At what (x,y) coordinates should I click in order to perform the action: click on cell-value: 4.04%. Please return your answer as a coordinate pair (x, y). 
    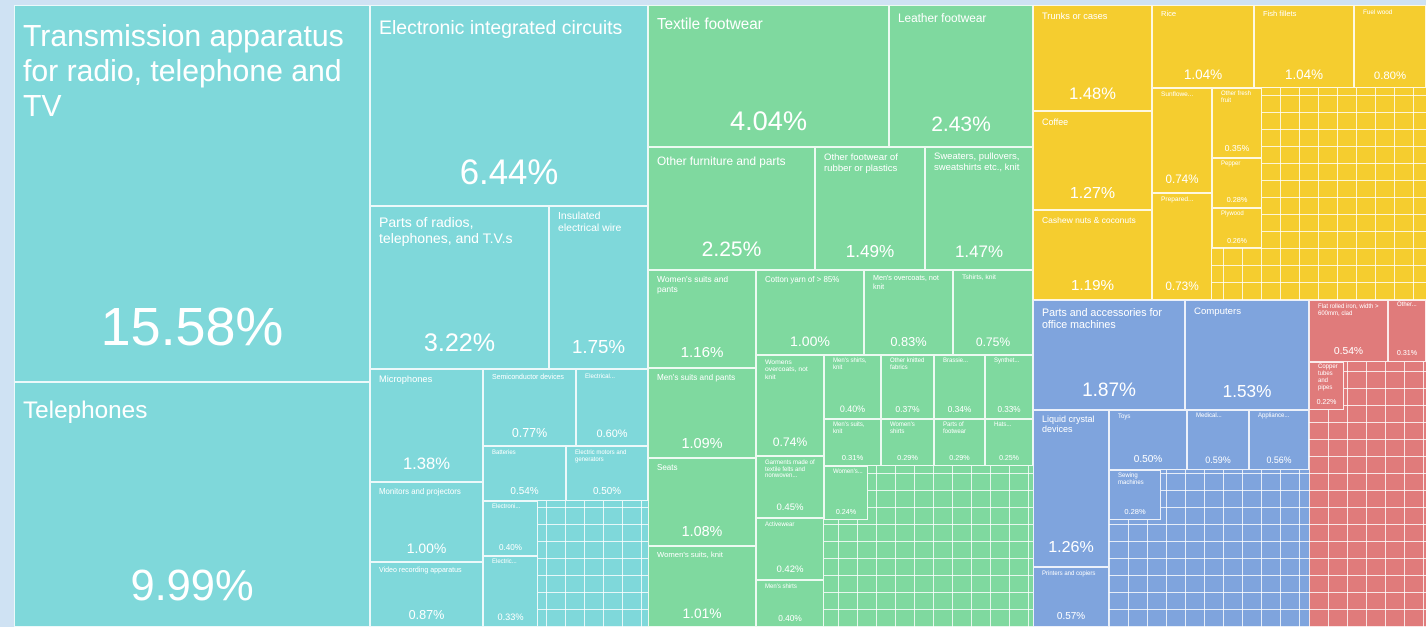
    Looking at the image, I should click on (768, 121).